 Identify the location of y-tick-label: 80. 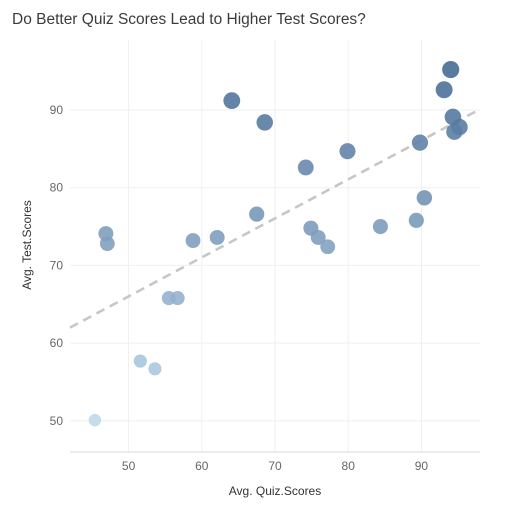
(57, 188).